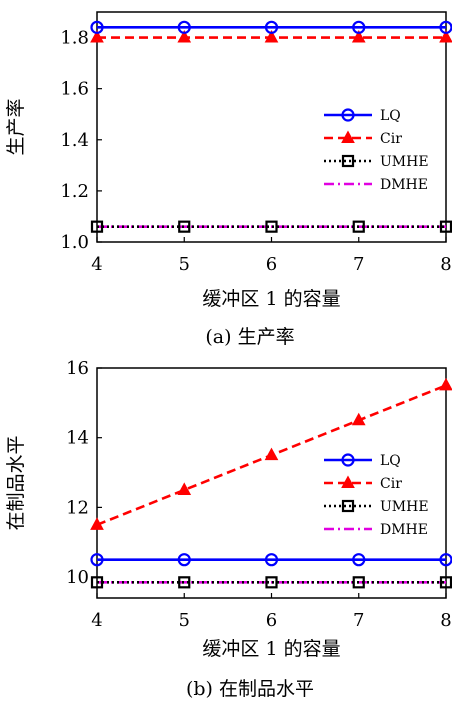 This screenshot has width=452, height=702. Describe the element at coordinates (16, 126) in the screenshot. I see `y-axis-label: 生产率` at that location.